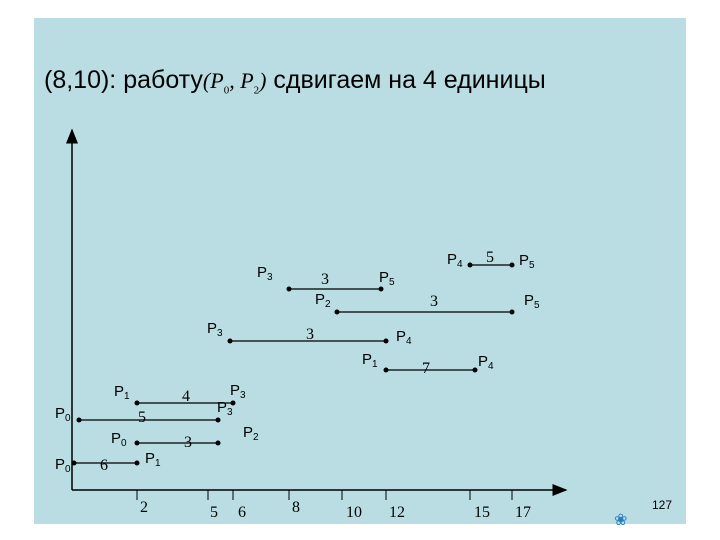 The width and height of the screenshot is (720, 540). Describe the element at coordinates (406, 80) in the screenshot. I see `title-suffix: сдвигаем на 4 единицы` at that location.